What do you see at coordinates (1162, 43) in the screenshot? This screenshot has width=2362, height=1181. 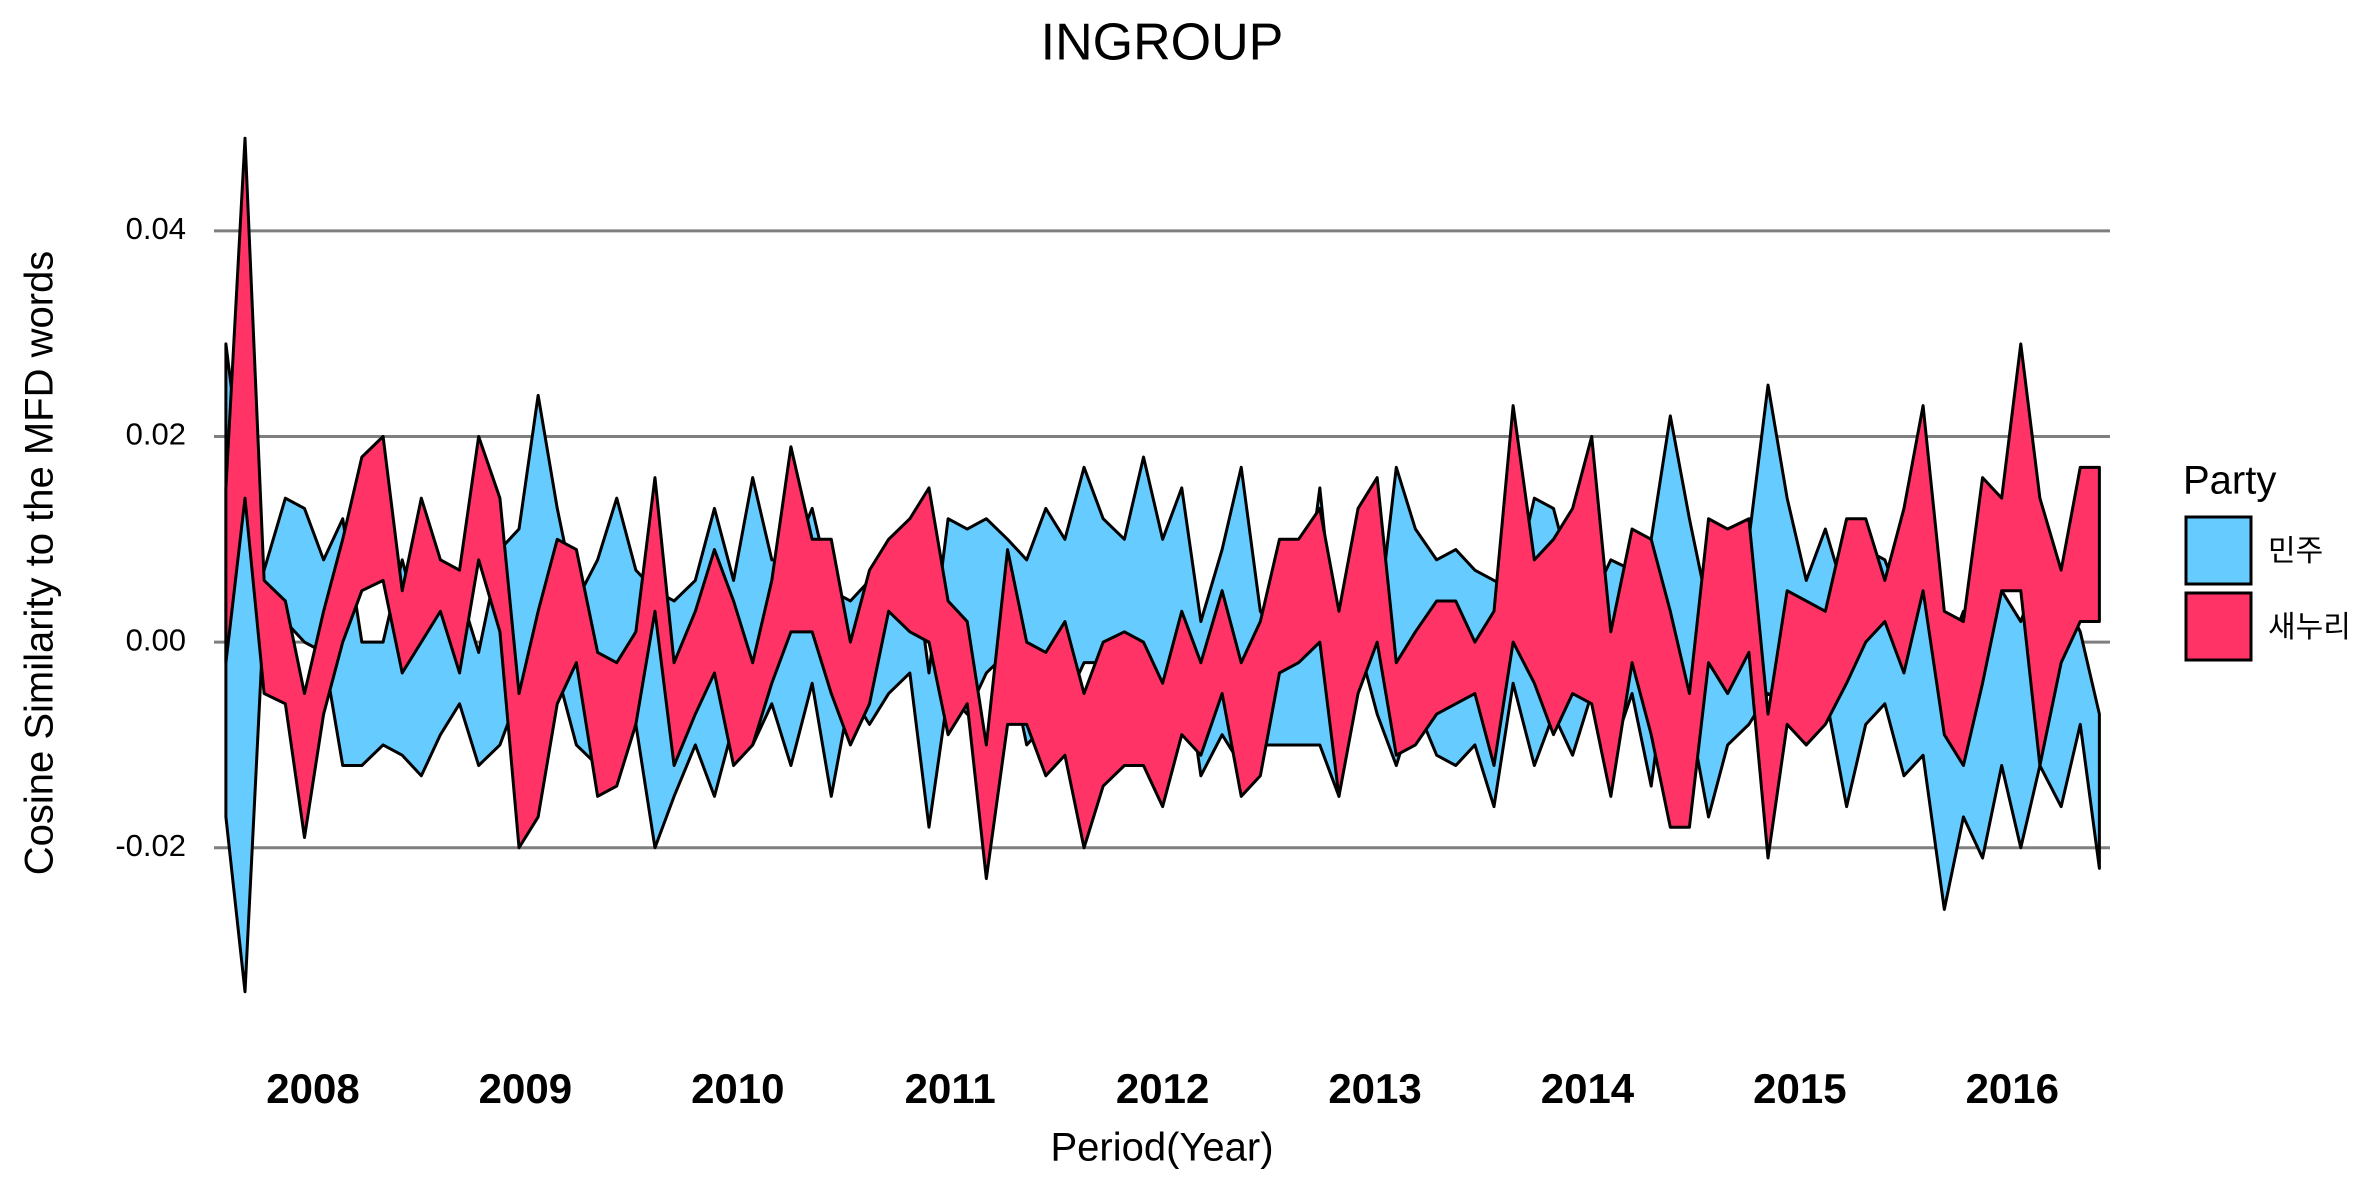 I see `chart-title: INGROUP` at bounding box center [1162, 43].